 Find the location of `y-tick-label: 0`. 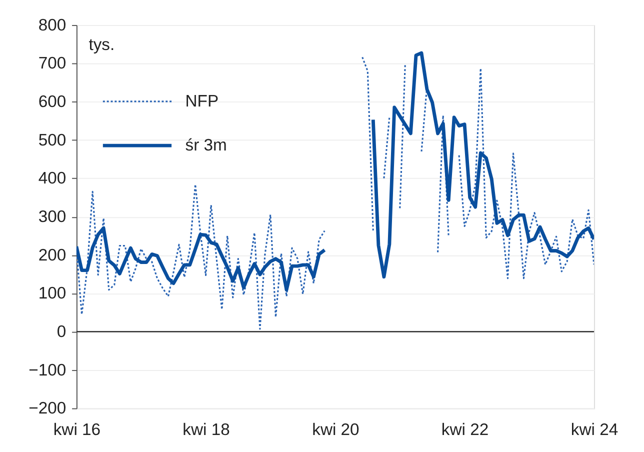

y-tick-label: 0 is located at coordinates (61, 331).